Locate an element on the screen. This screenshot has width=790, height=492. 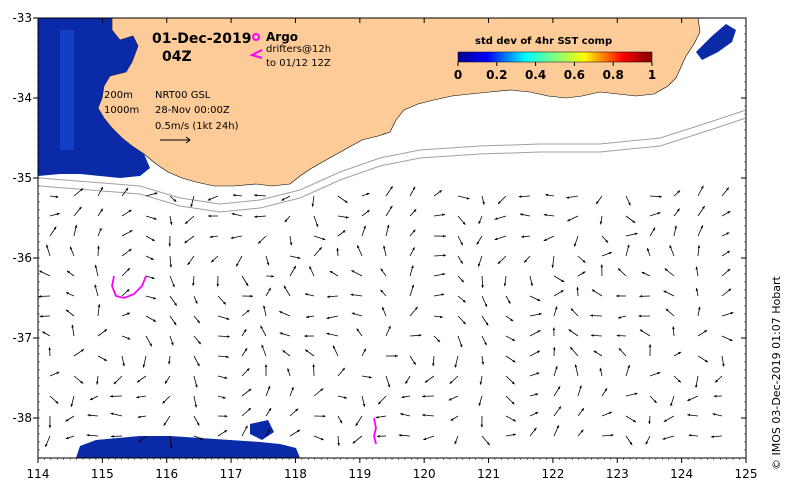
colorbar is located at coordinates (555, 57).